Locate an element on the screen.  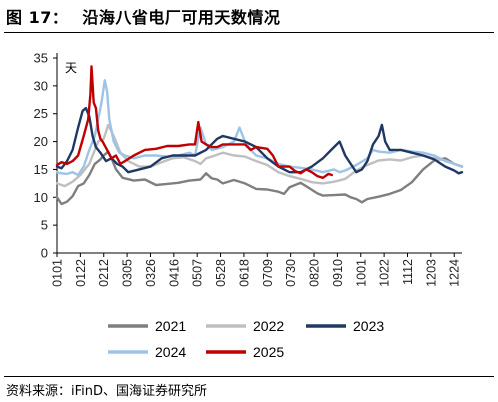
x-tick-label: 0618 is located at coordinates (244, 273).